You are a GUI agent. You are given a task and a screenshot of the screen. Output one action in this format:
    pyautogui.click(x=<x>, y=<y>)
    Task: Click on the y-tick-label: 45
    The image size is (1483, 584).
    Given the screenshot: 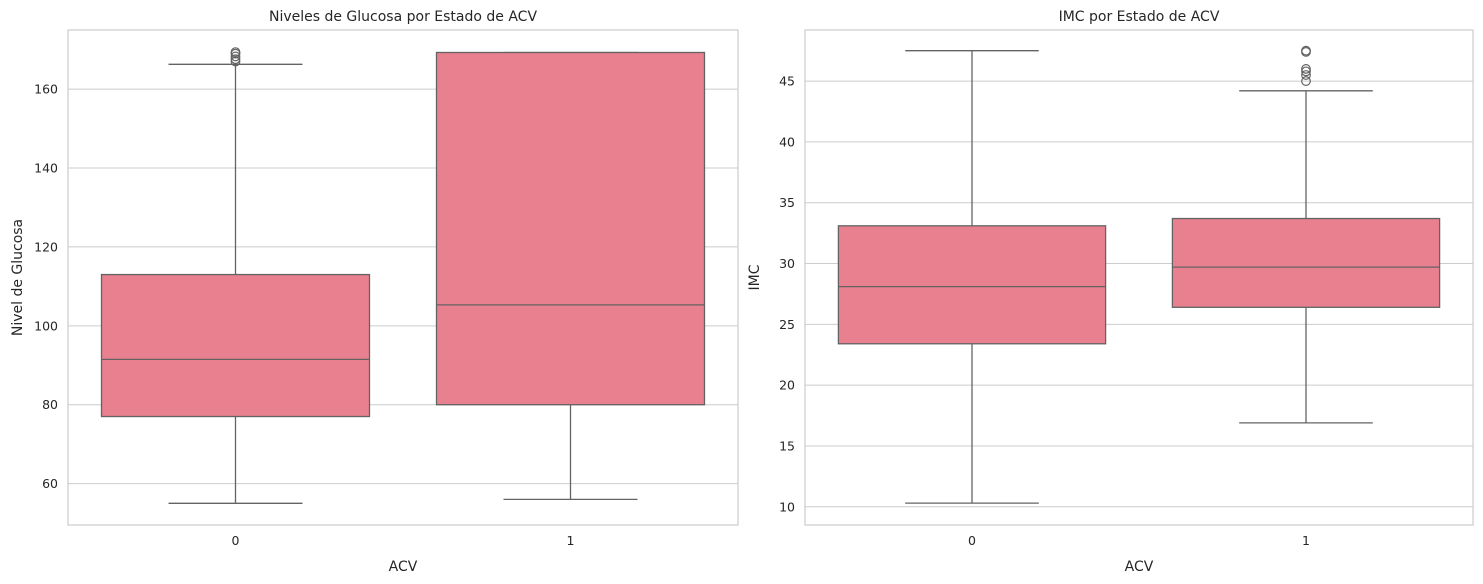 What is the action you would take?
    pyautogui.click(x=787, y=81)
    